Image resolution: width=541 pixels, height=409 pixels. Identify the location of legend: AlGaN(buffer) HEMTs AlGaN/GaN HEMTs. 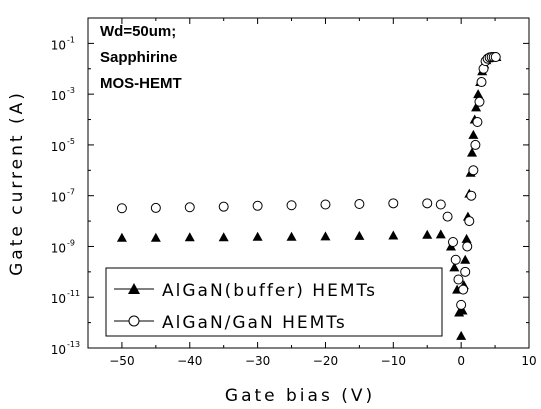
(274, 302).